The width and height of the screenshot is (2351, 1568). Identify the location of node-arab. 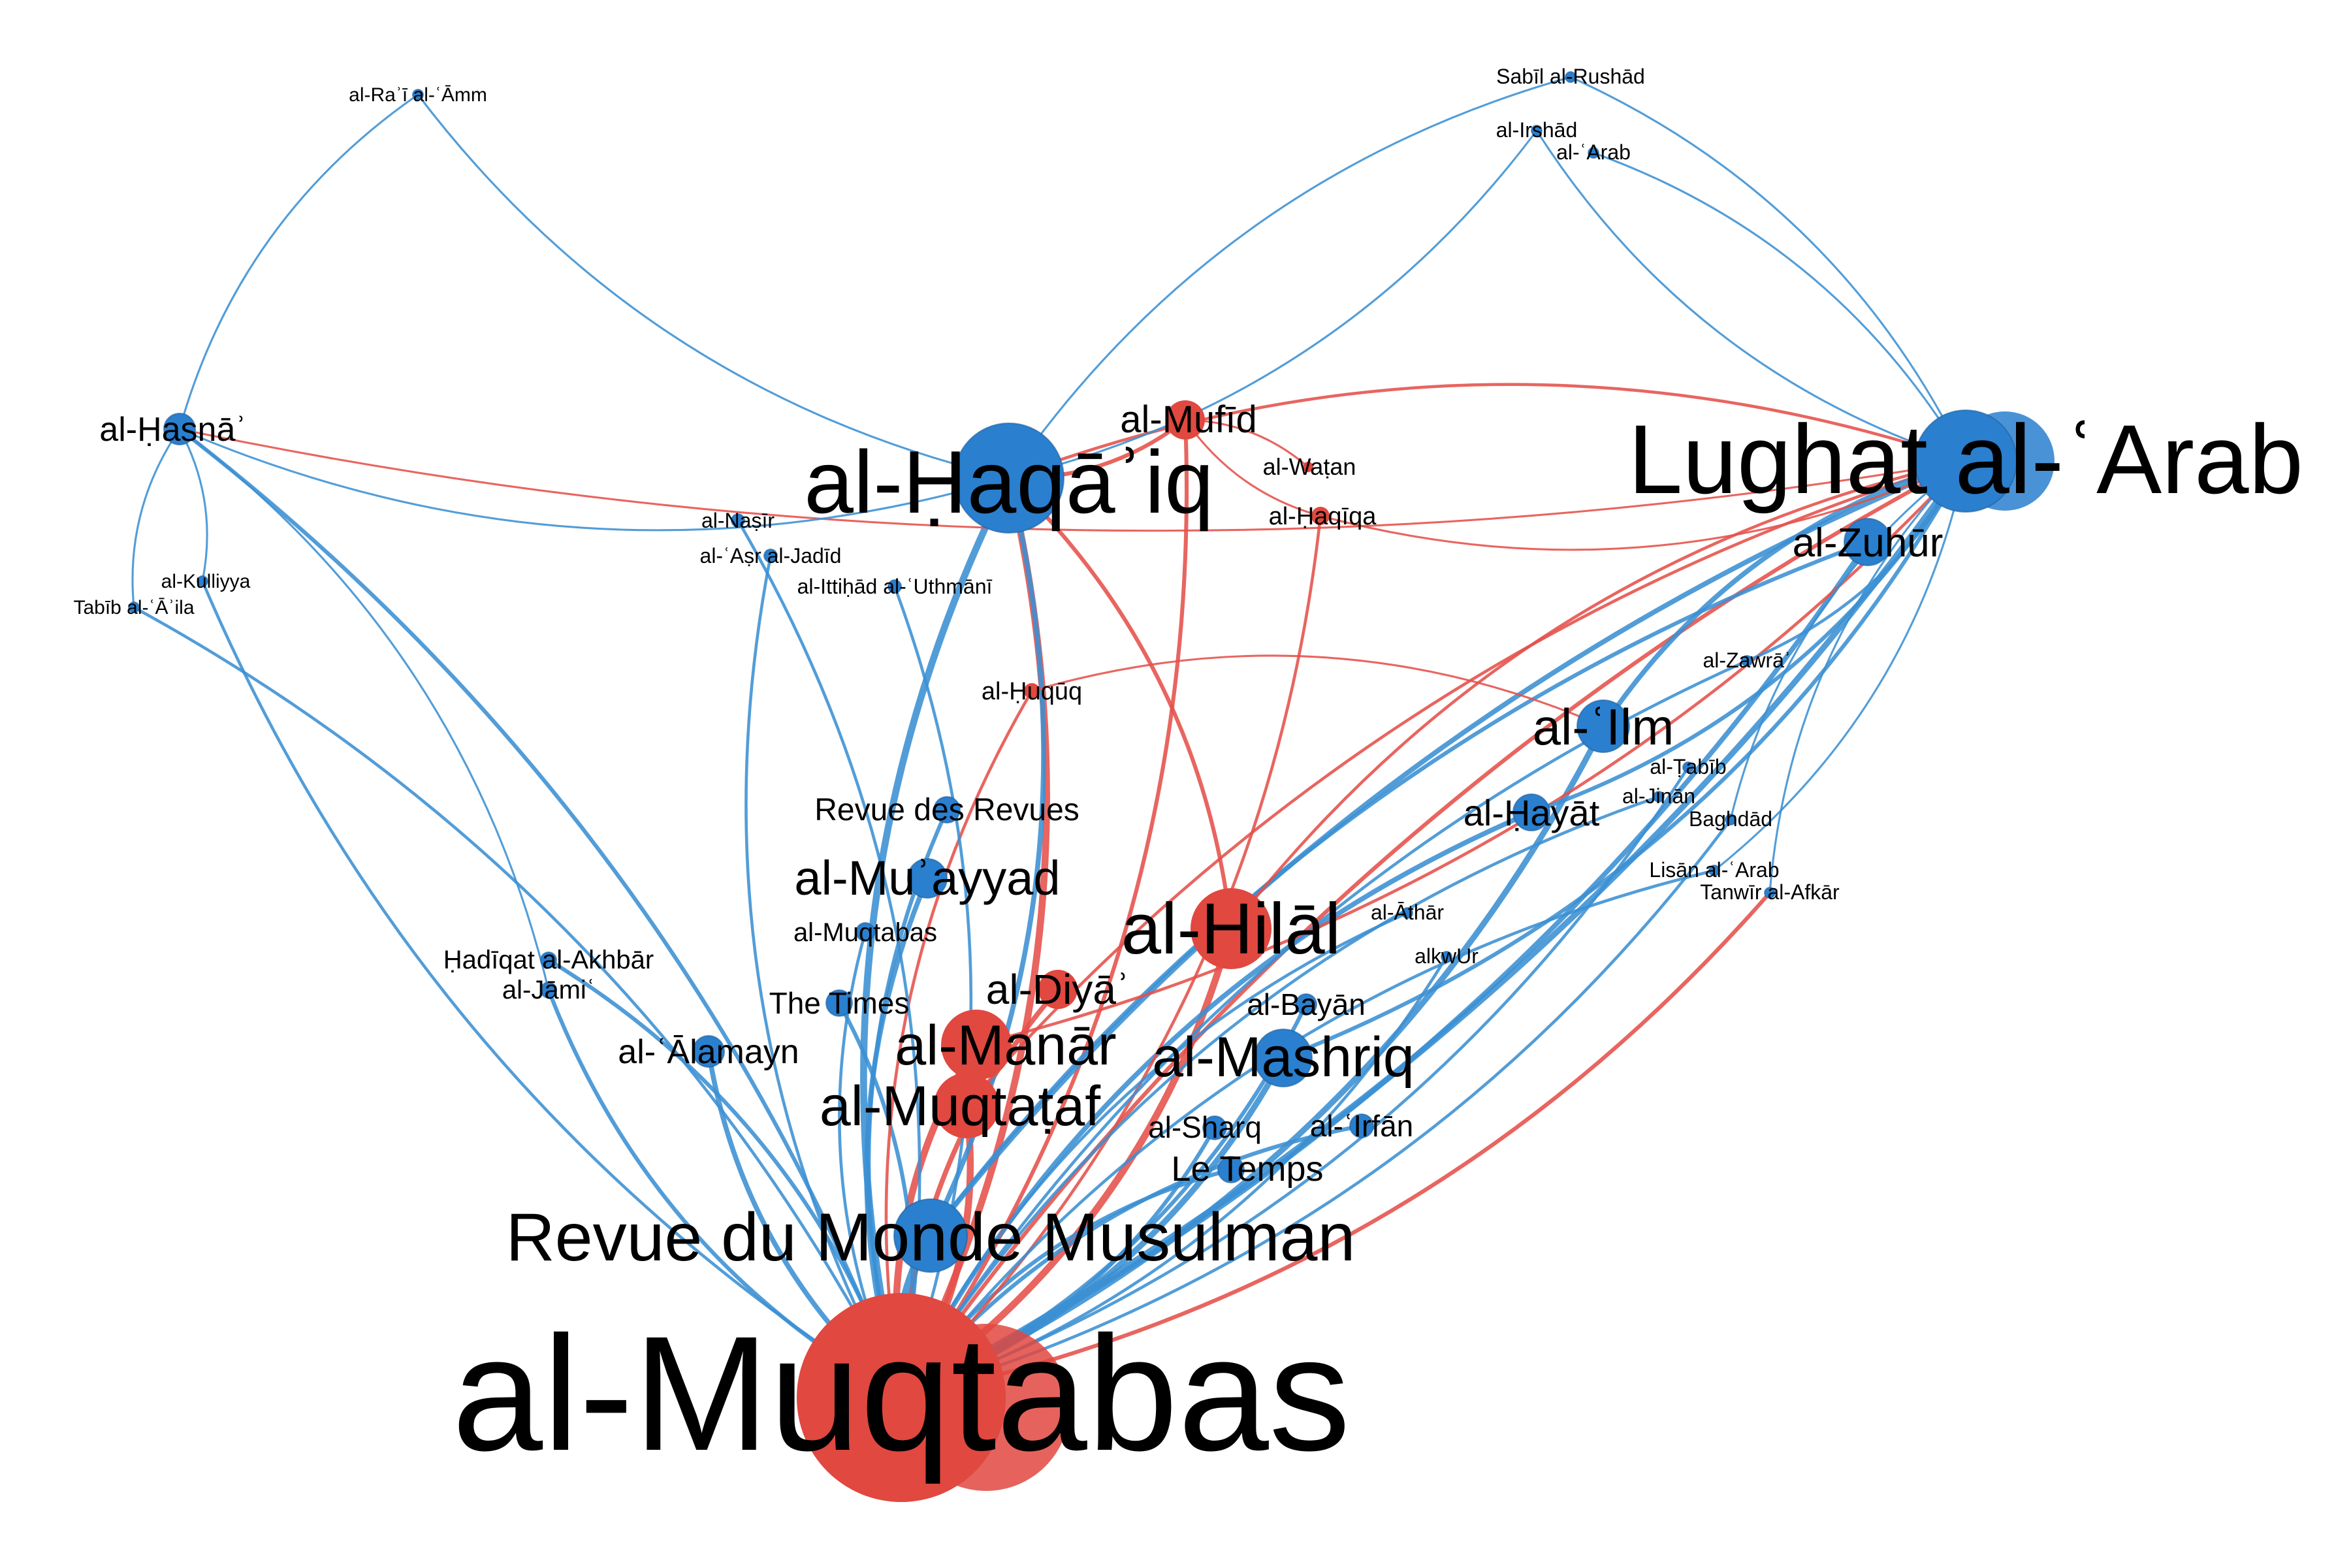
(1593, 153).